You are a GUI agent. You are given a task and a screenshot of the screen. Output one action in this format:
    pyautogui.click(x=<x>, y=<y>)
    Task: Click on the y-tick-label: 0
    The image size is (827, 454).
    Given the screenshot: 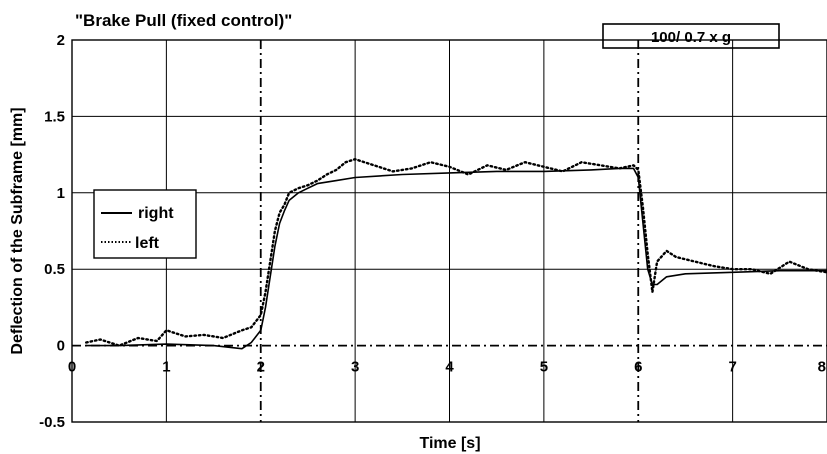 What is the action you would take?
    pyautogui.click(x=61, y=346)
    